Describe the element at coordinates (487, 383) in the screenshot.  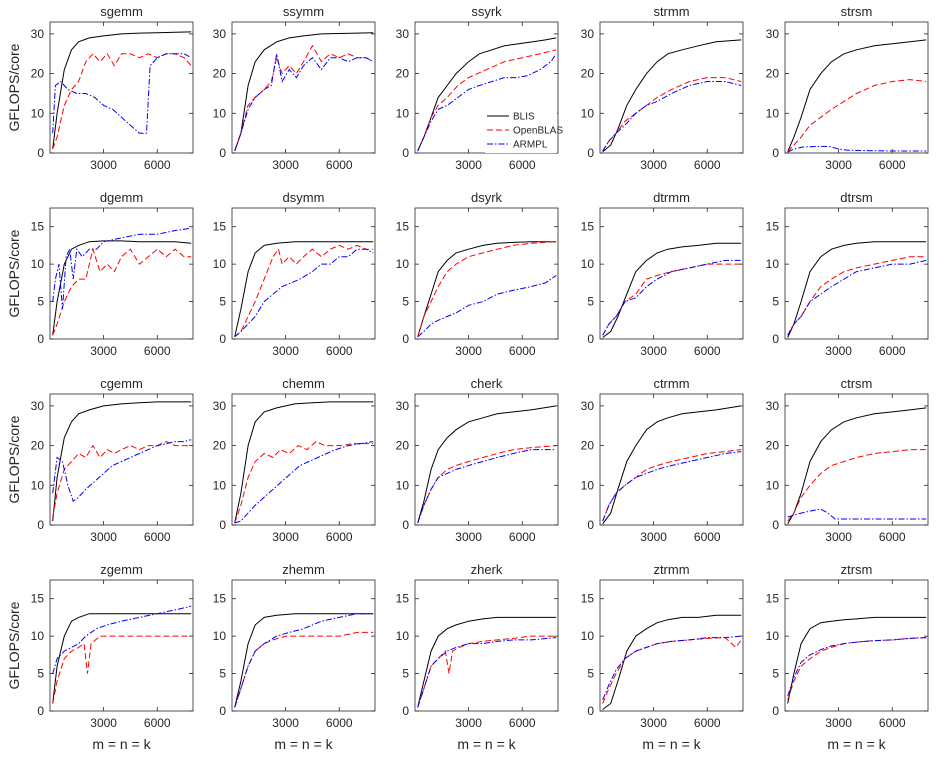
I see `subplot-title: cherk` at that location.